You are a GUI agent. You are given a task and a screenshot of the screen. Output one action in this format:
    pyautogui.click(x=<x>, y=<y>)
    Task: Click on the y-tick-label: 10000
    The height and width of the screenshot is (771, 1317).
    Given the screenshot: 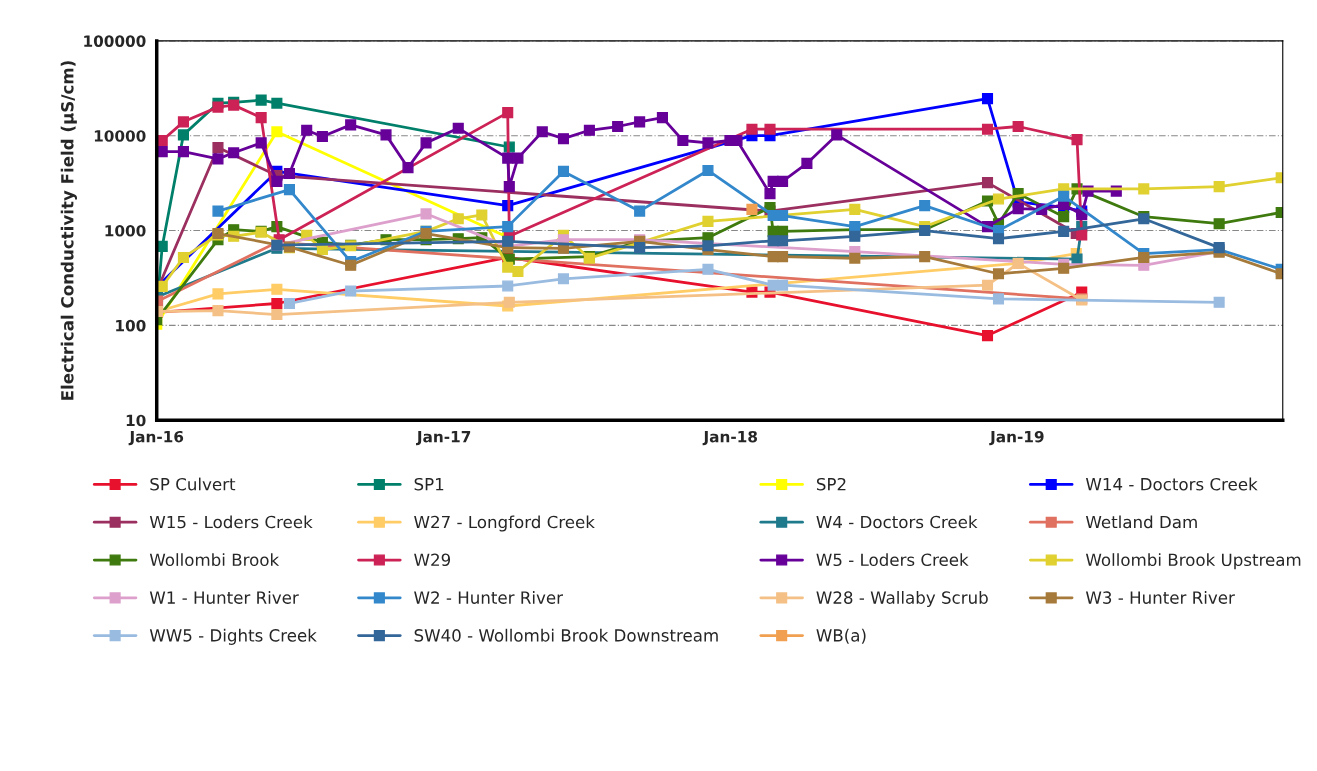 What is the action you would take?
    pyautogui.click(x=120, y=136)
    